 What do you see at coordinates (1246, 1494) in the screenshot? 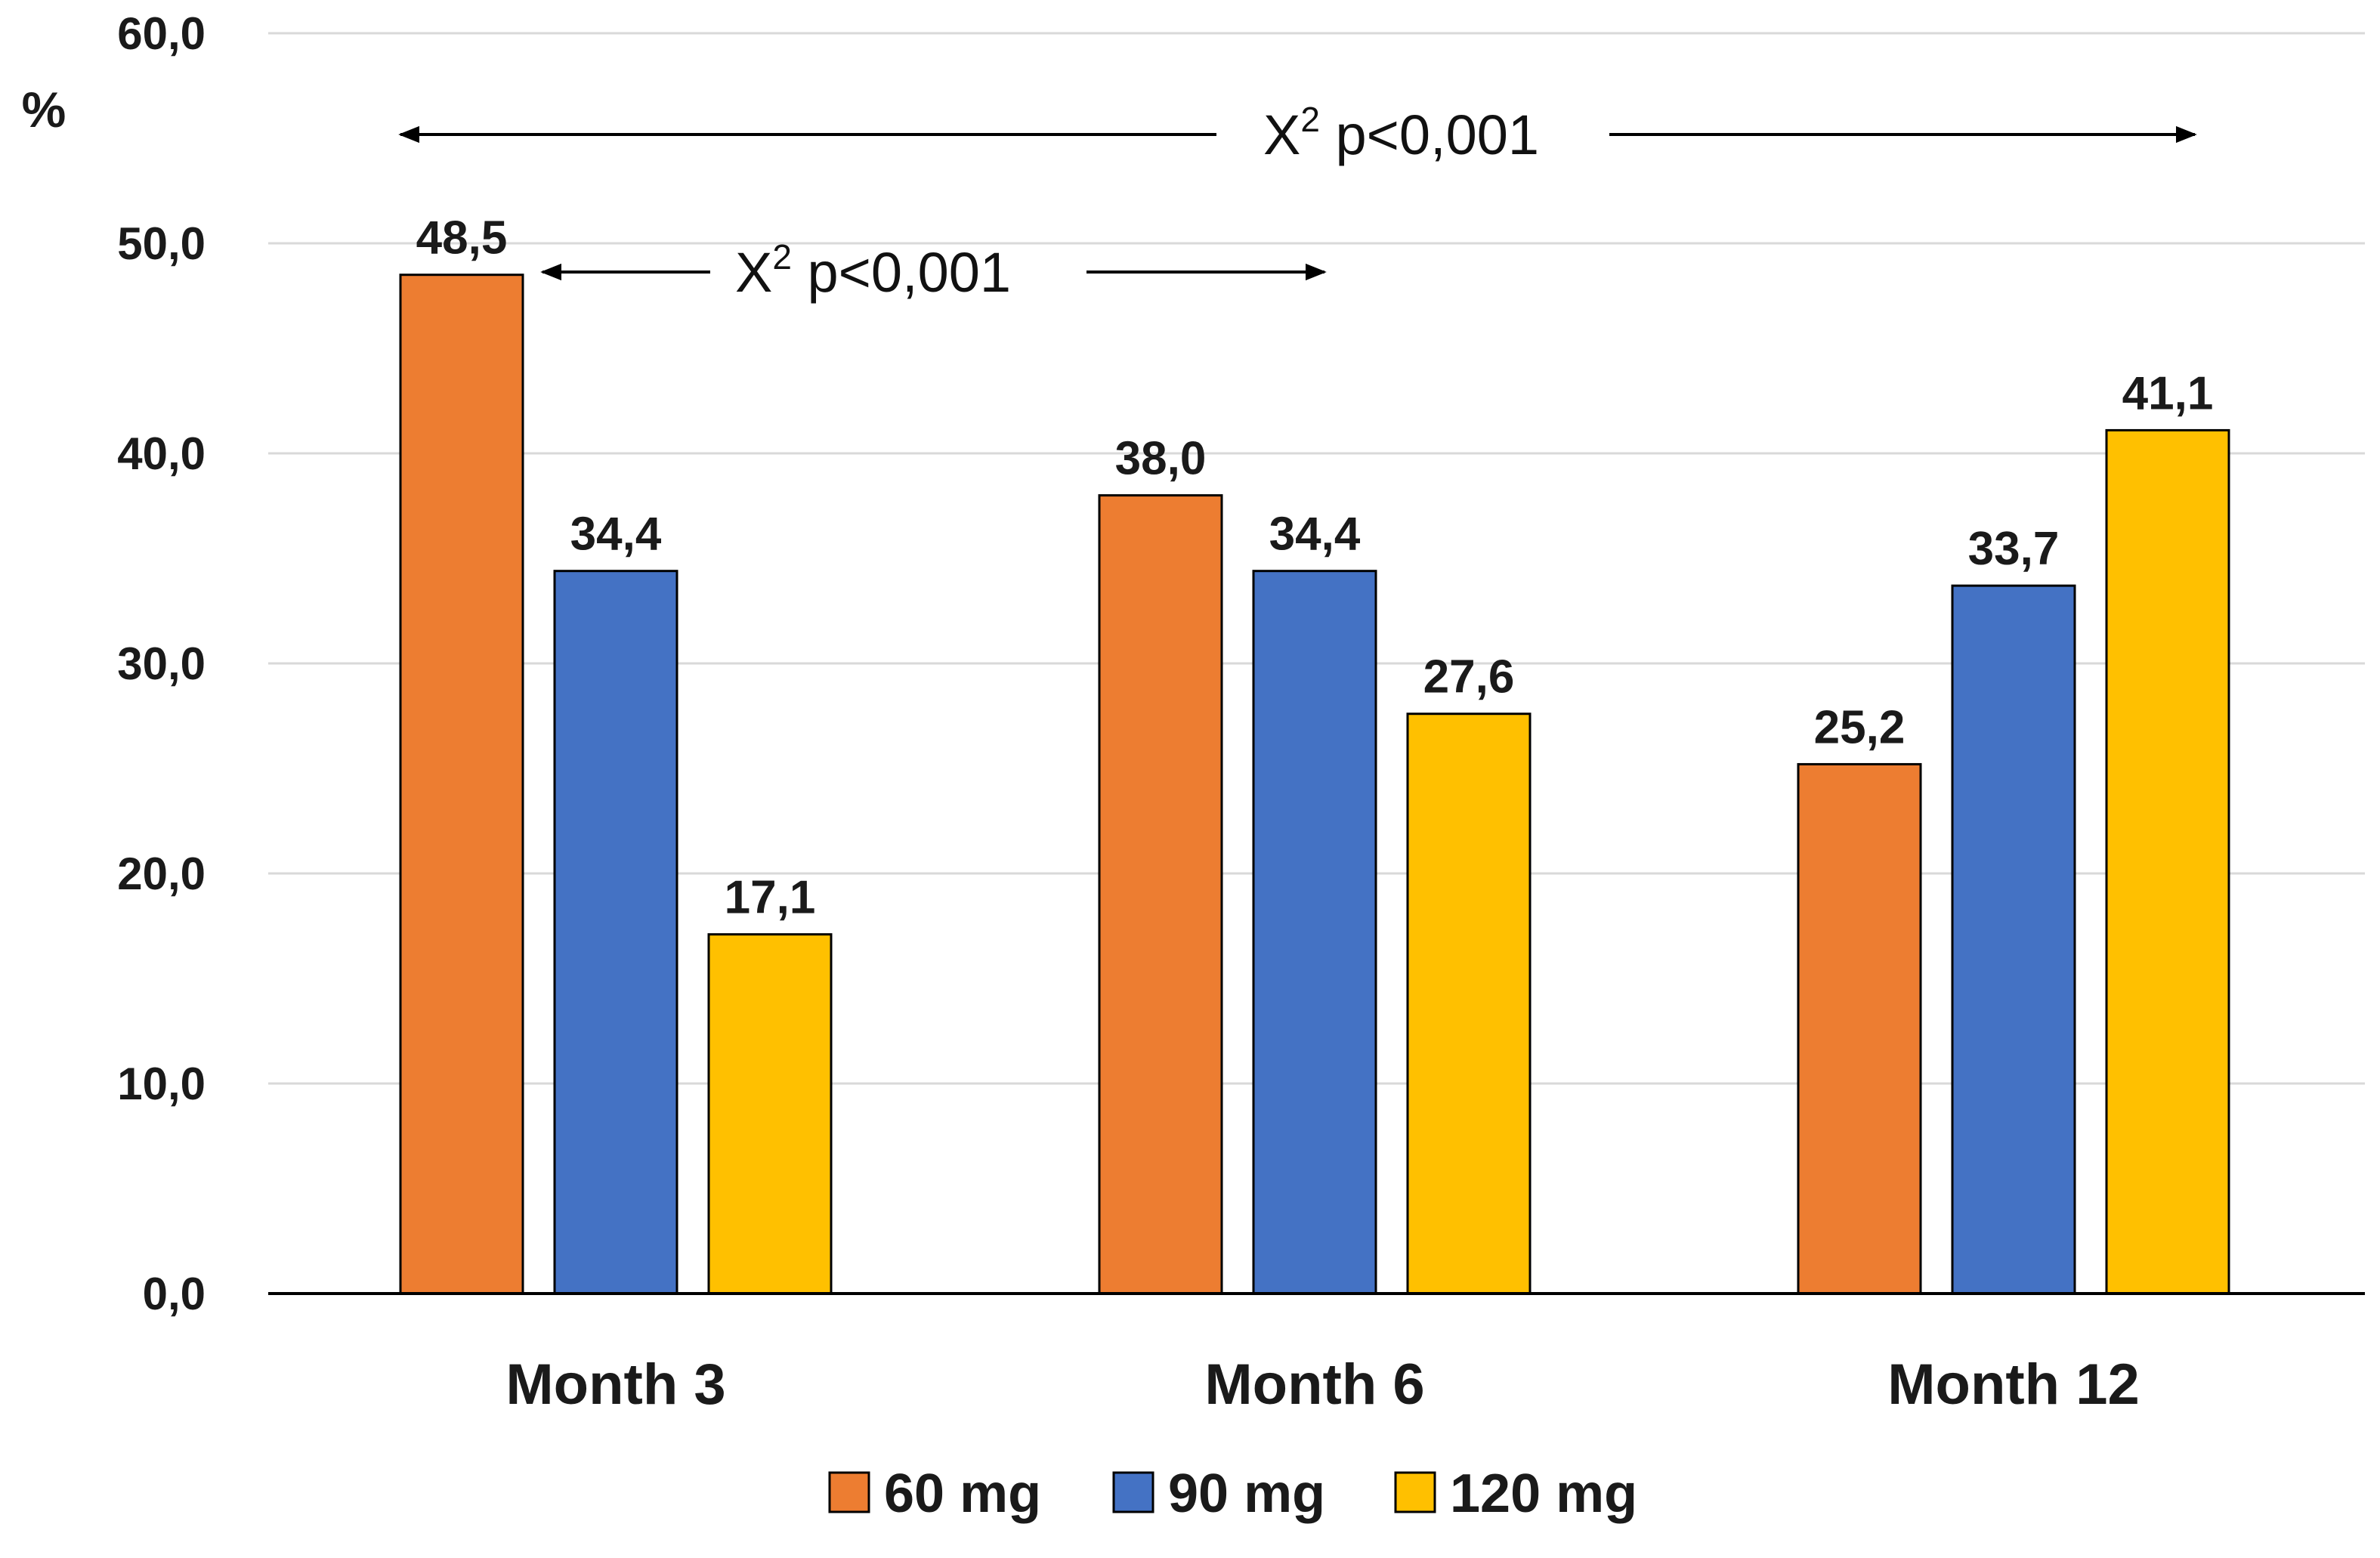
I see `legend-label: 90 mg` at bounding box center [1246, 1494].